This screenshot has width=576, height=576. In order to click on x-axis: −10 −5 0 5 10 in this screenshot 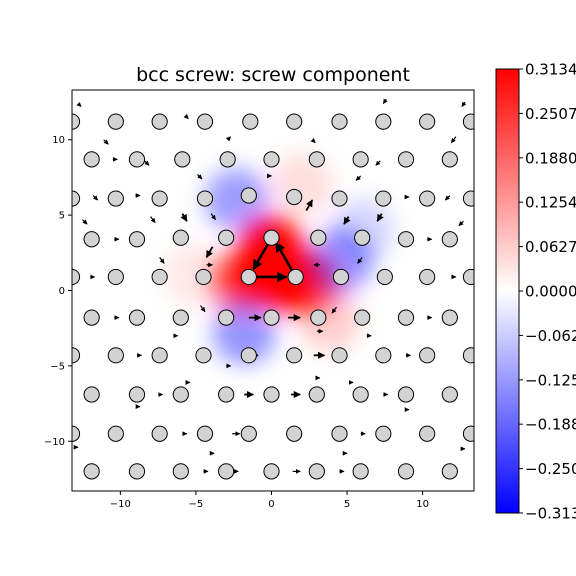, I will do `click(269, 500)`.